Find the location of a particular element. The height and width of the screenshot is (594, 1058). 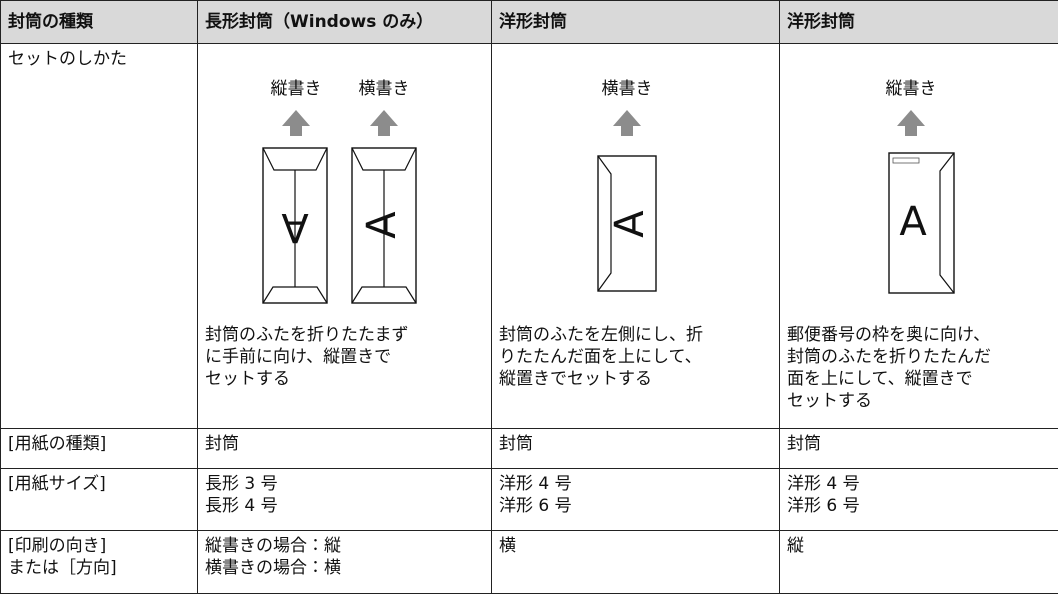

table-row: [用紙の種類]封筒封筒封筒 is located at coordinates (529, 449).